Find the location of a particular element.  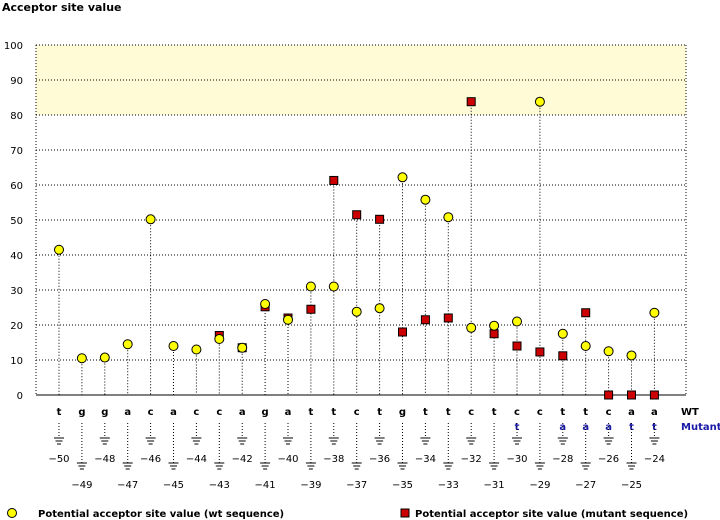

y-tick-label: 10 is located at coordinates (16, 361).